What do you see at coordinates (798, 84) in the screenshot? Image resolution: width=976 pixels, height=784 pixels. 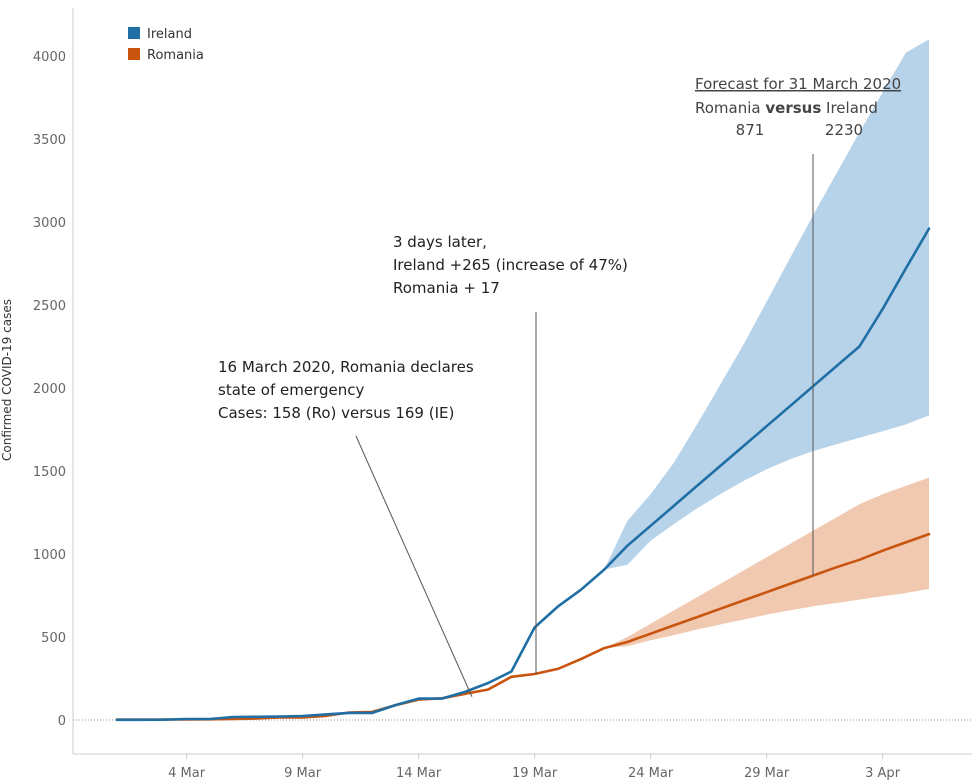 I see `forecast-title: Forecast for 31 March 2020` at bounding box center [798, 84].